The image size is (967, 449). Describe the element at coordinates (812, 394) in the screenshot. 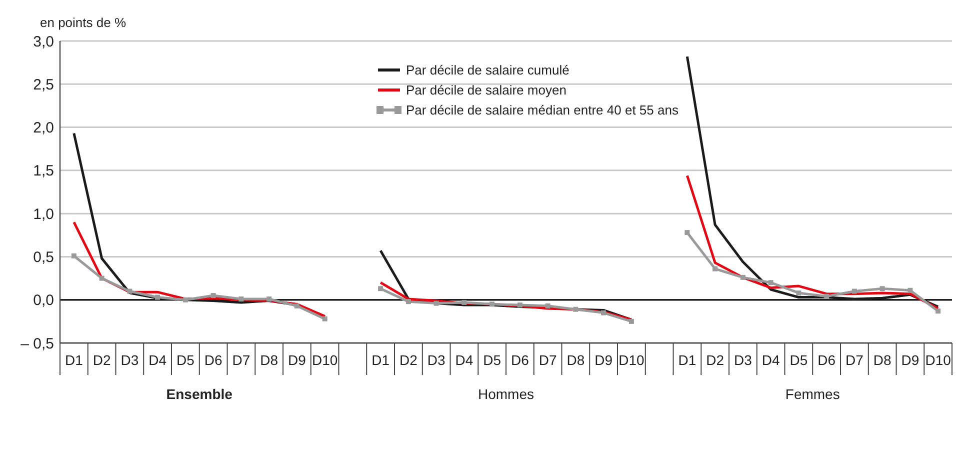

I see `text: Femmes` at that location.